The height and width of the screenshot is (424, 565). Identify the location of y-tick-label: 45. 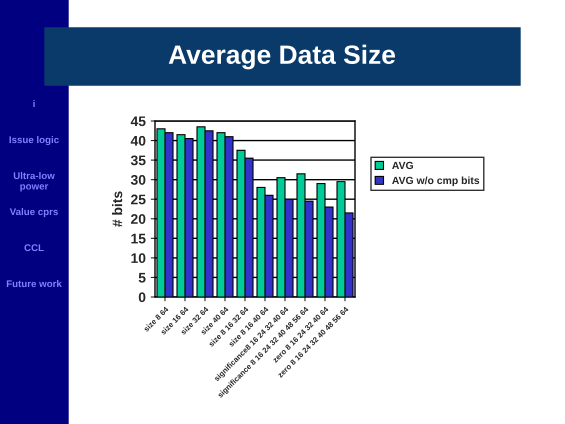
(138, 121).